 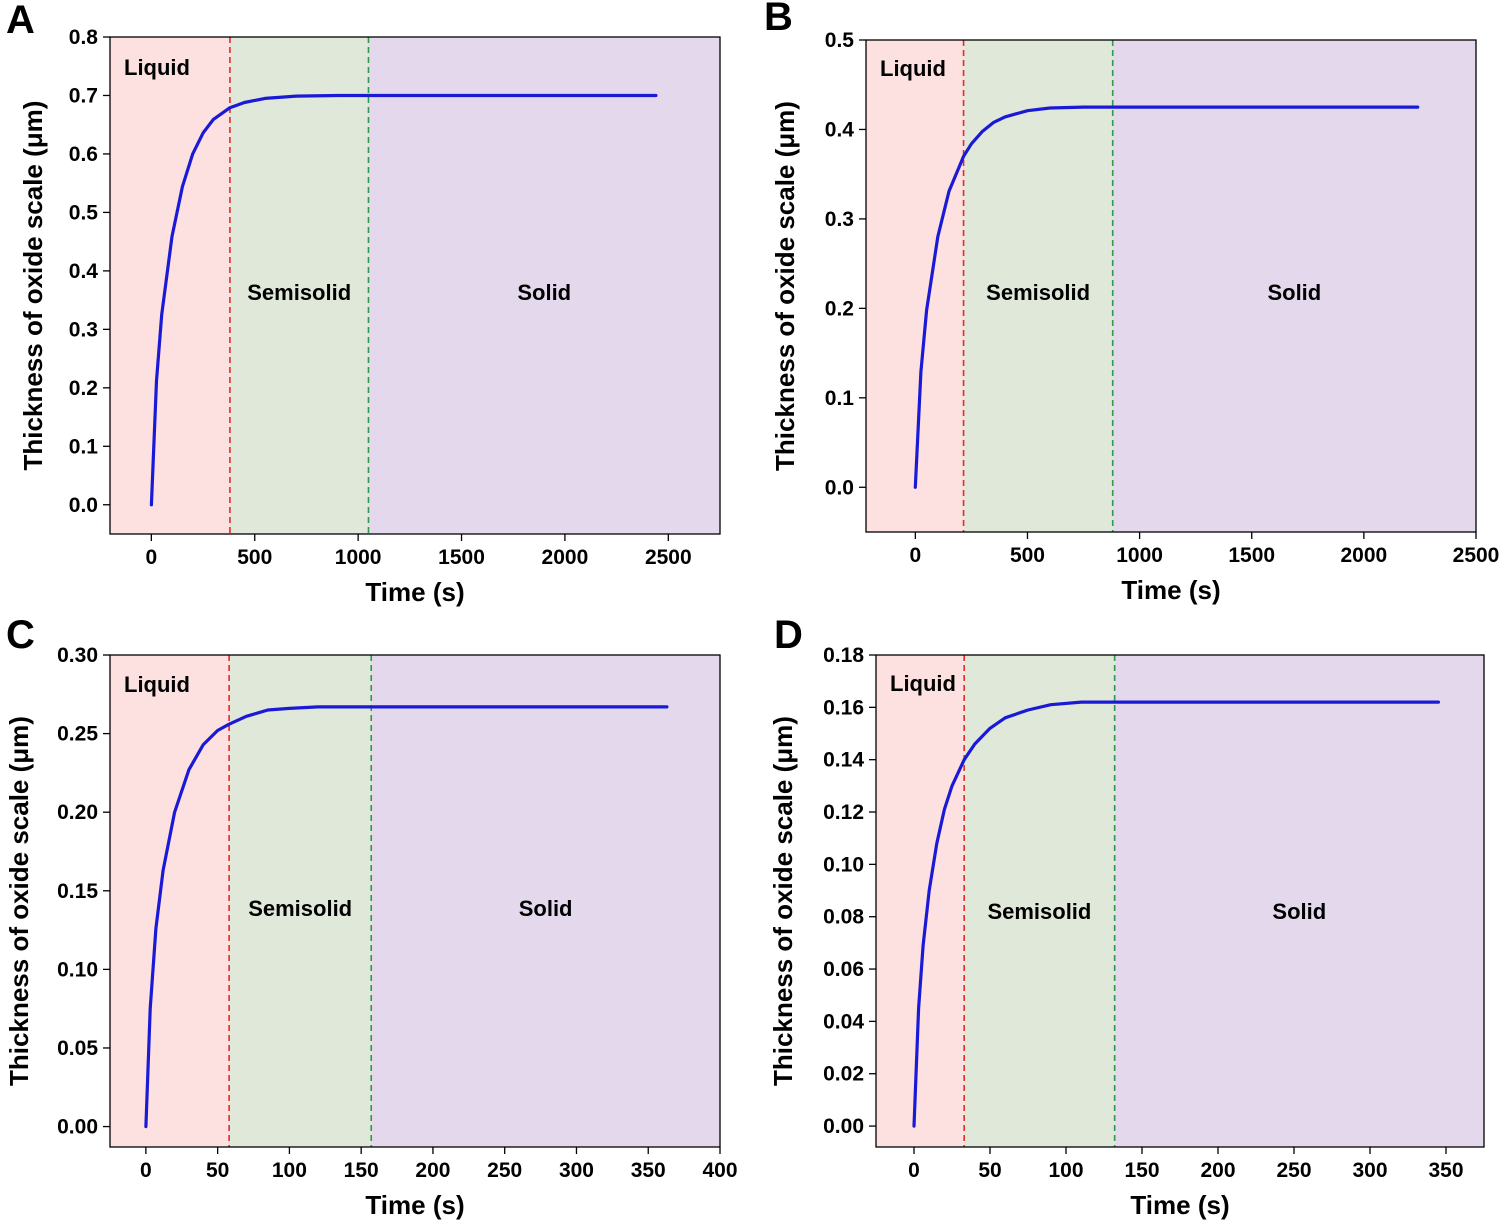 What do you see at coordinates (843, 707) in the screenshot?
I see `y-tick-label: 0.16` at bounding box center [843, 707].